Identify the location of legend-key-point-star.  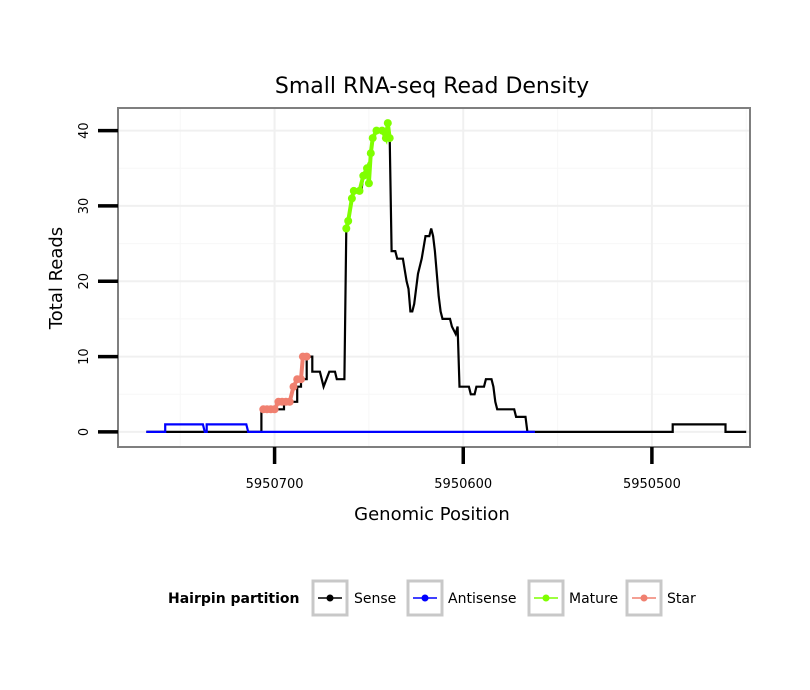
(644, 598).